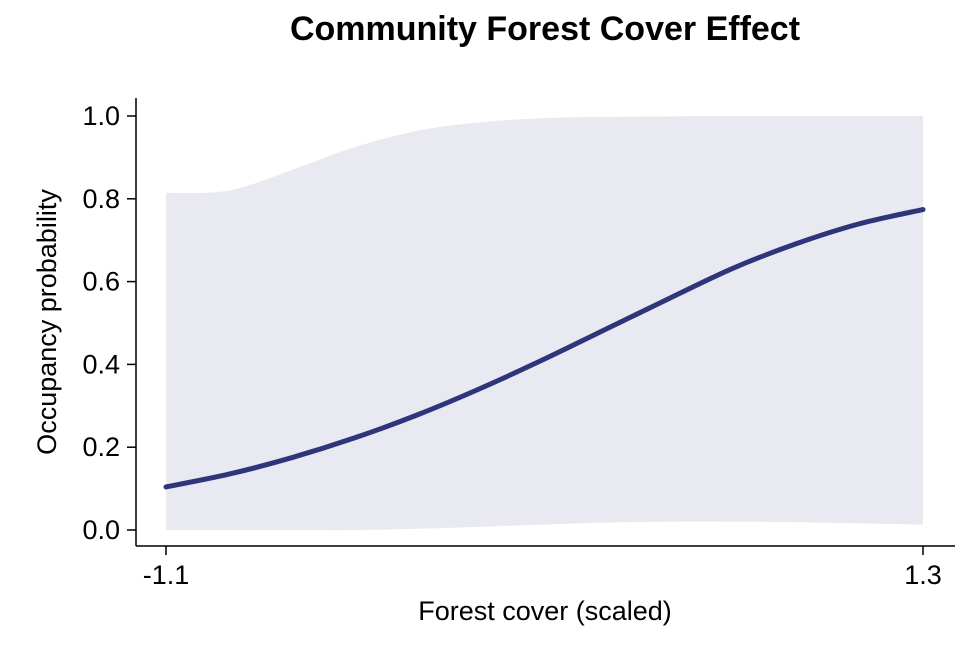 This screenshot has height=645, width=975. What do you see at coordinates (101, 116) in the screenshot?
I see `y-tick-label: 1.0` at bounding box center [101, 116].